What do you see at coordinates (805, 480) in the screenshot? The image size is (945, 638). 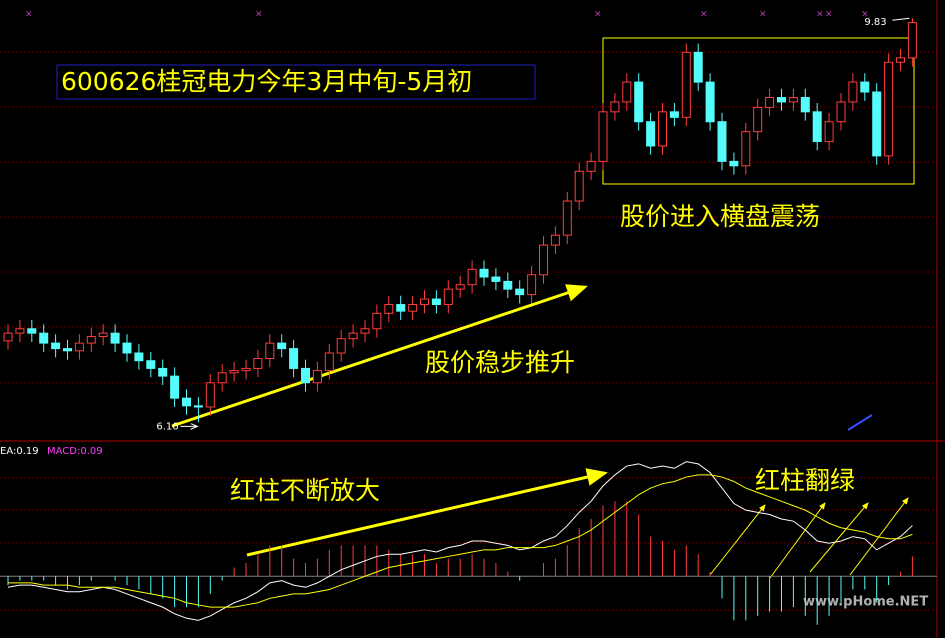 I see `annotation: 红柱翻绿` at bounding box center [805, 480].